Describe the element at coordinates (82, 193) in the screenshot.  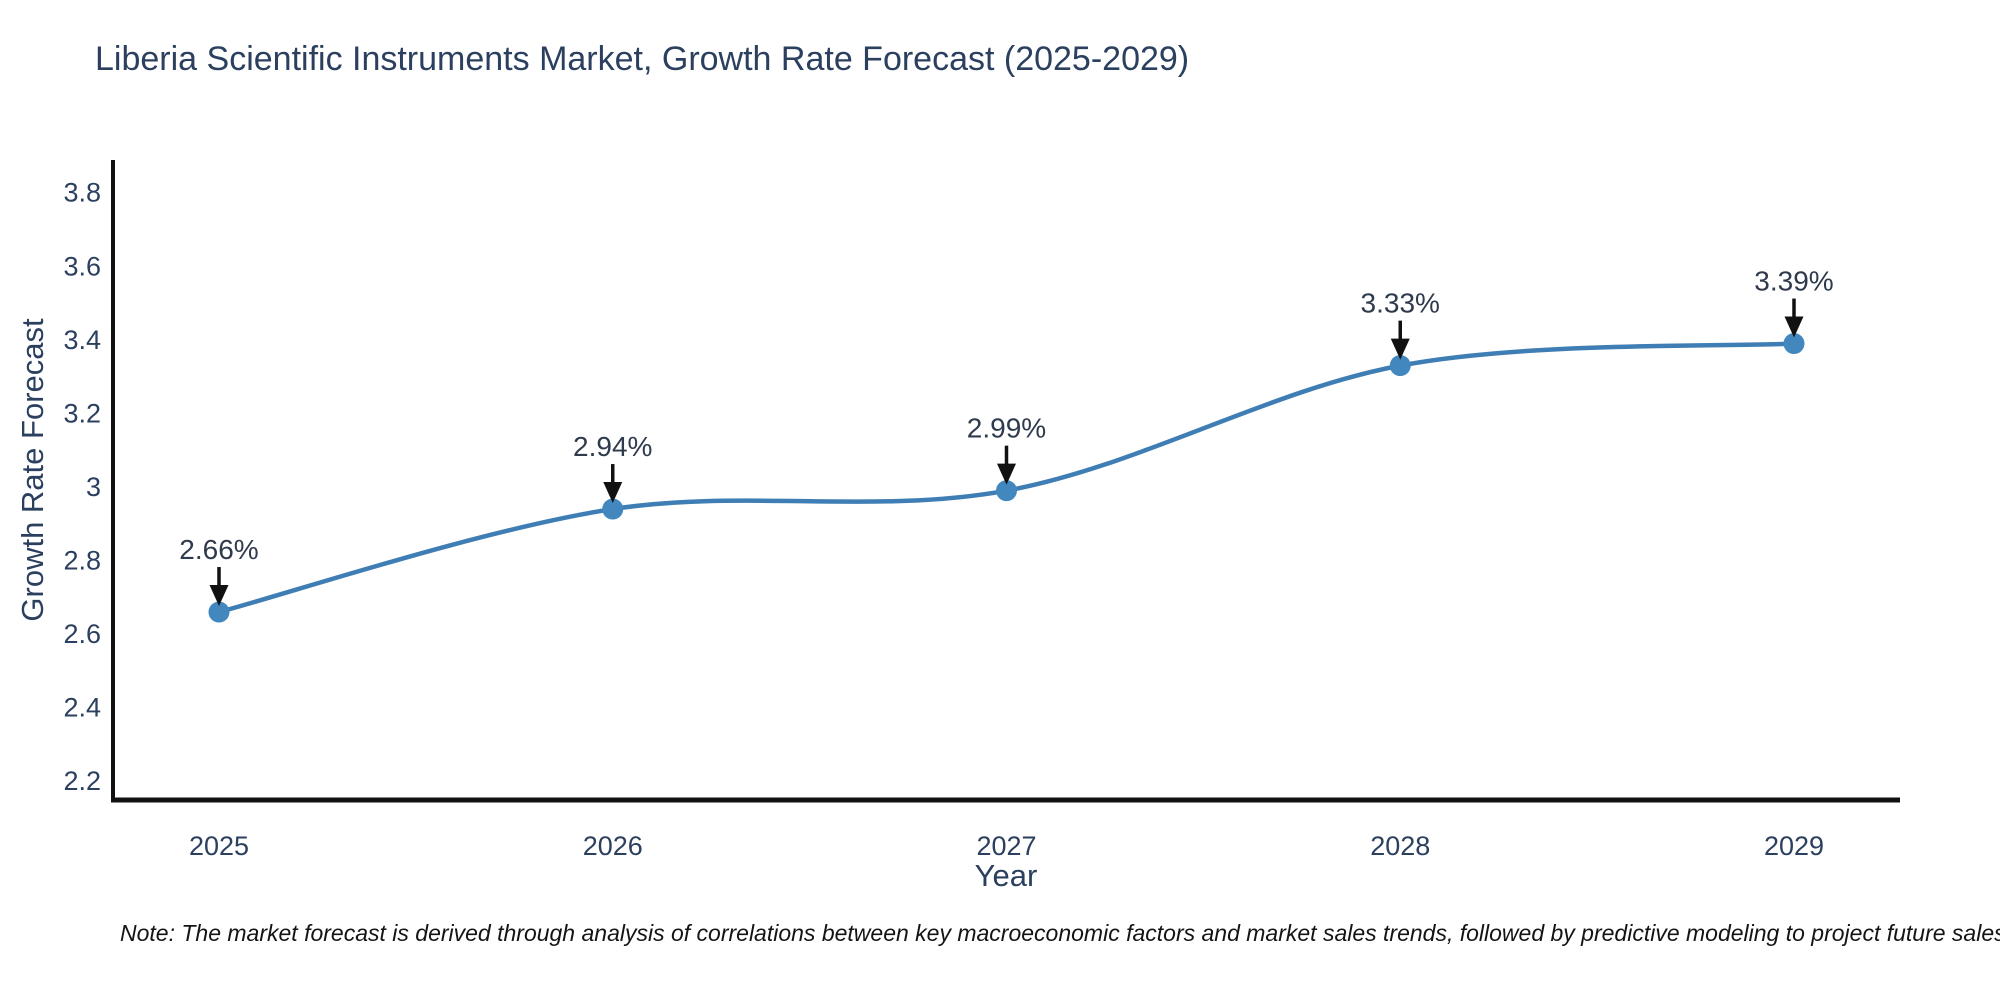
I see `y-tick-label: 3.8` at that location.